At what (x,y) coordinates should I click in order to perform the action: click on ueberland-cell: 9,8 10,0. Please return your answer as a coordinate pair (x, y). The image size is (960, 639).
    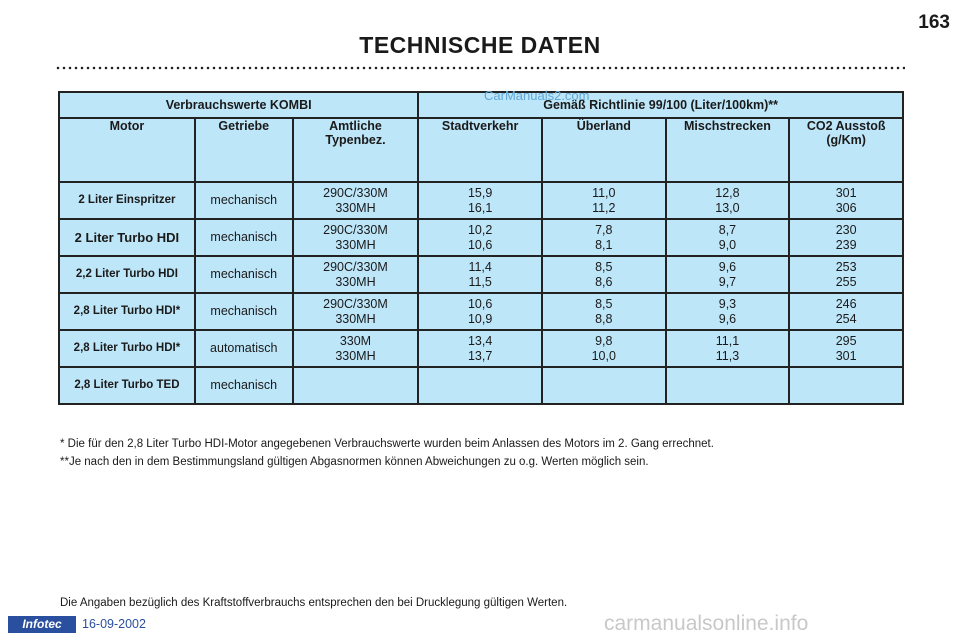
    Looking at the image, I should click on (604, 348).